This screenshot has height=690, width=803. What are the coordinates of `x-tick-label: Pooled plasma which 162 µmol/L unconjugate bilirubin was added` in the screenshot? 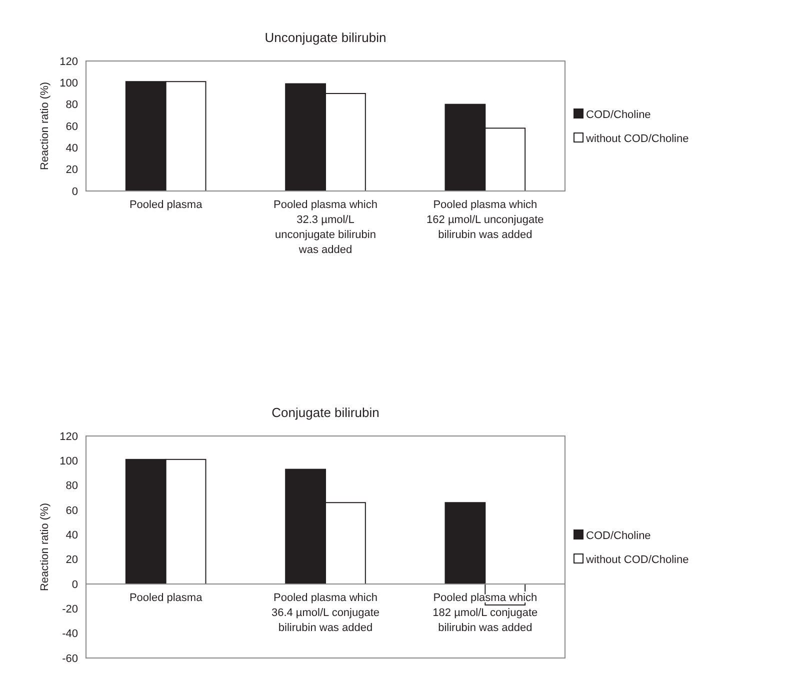 It's located at (485, 220).